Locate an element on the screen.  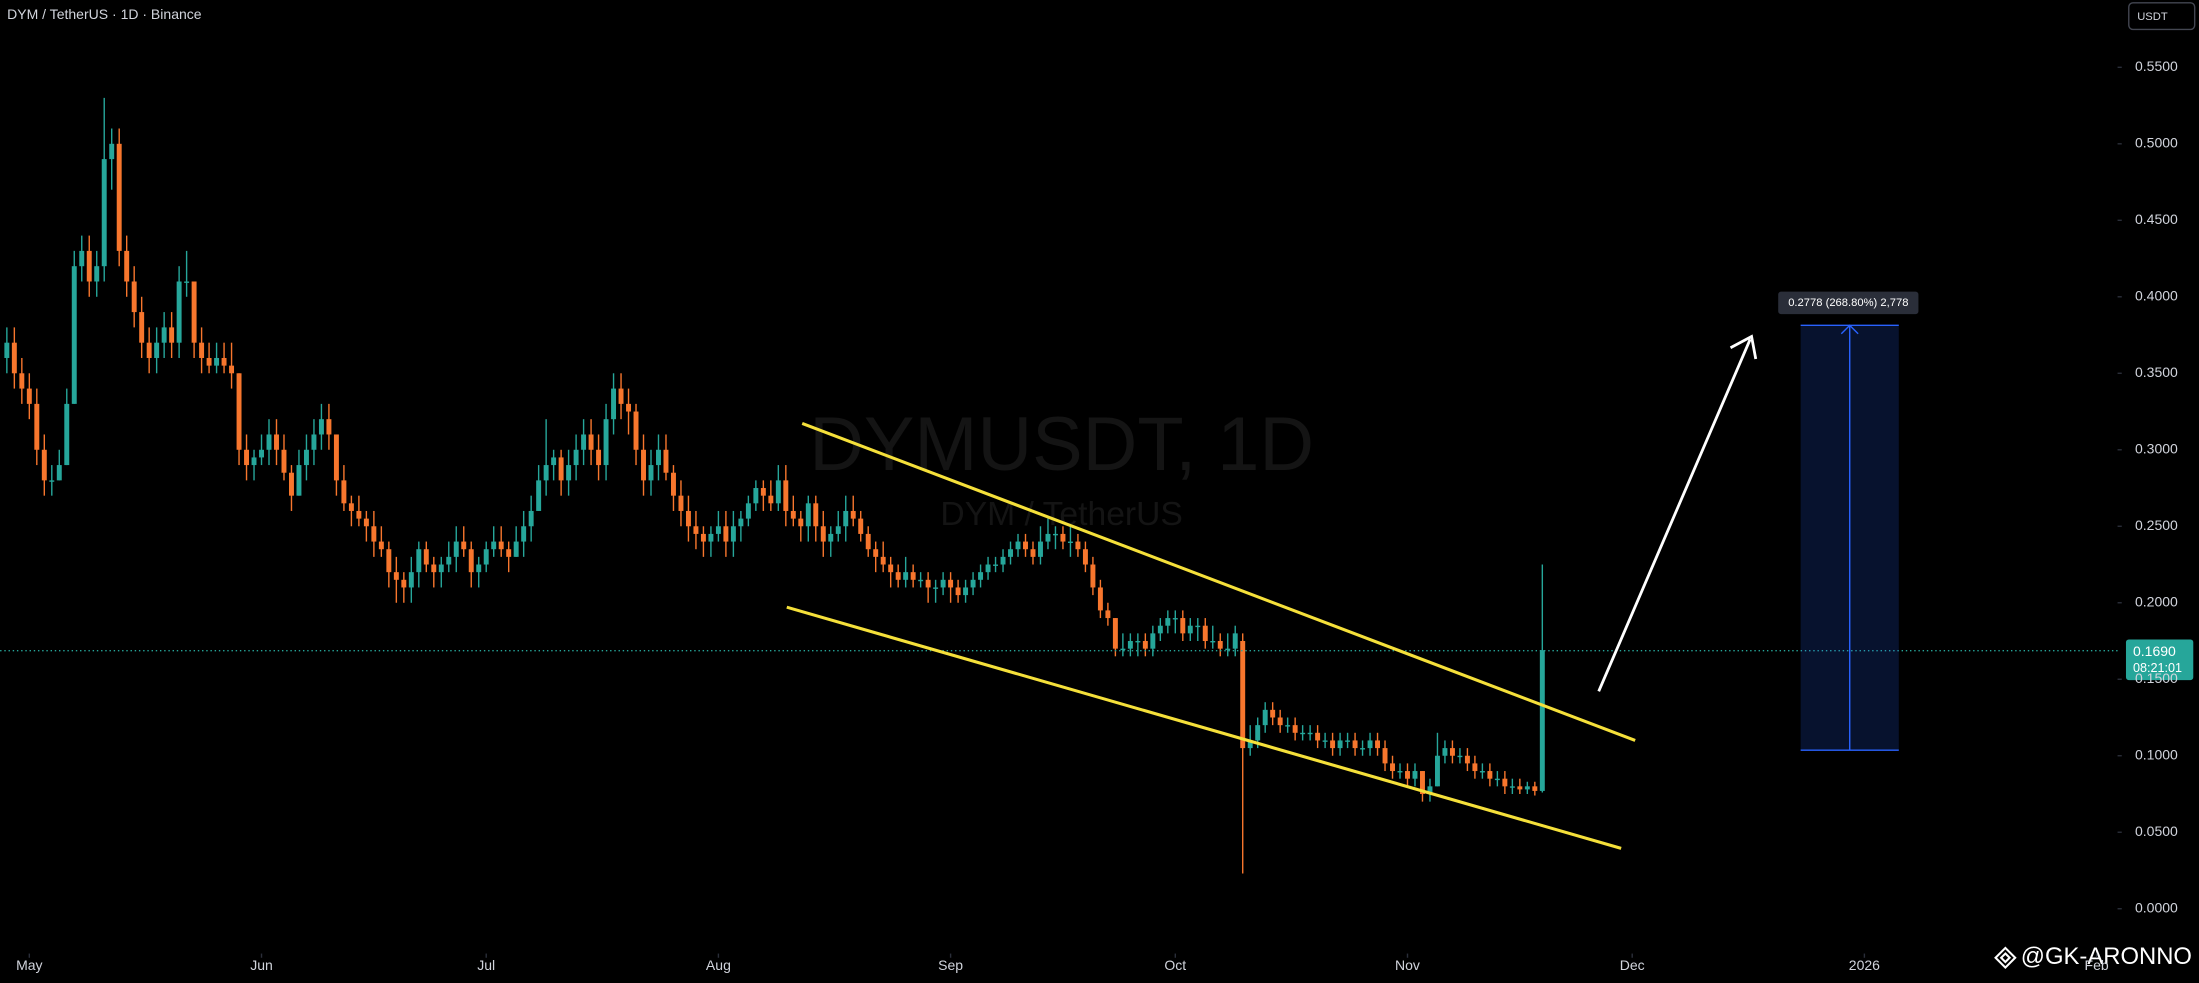
x-tick-label: 2026 is located at coordinates (1864, 965).